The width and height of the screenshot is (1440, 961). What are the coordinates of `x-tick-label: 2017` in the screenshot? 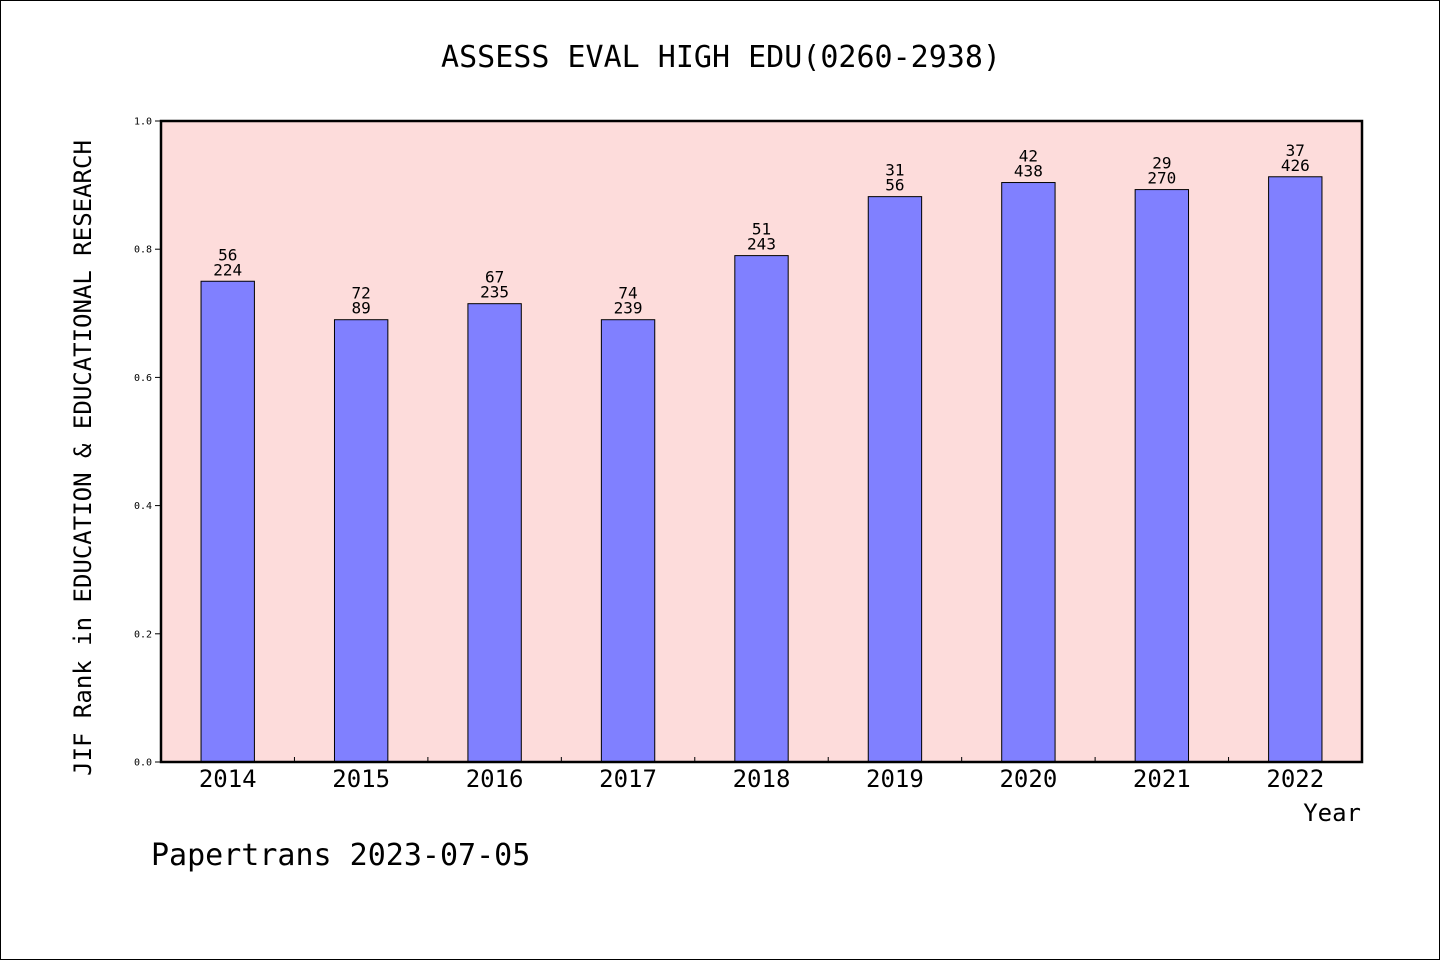 It's located at (628, 779).